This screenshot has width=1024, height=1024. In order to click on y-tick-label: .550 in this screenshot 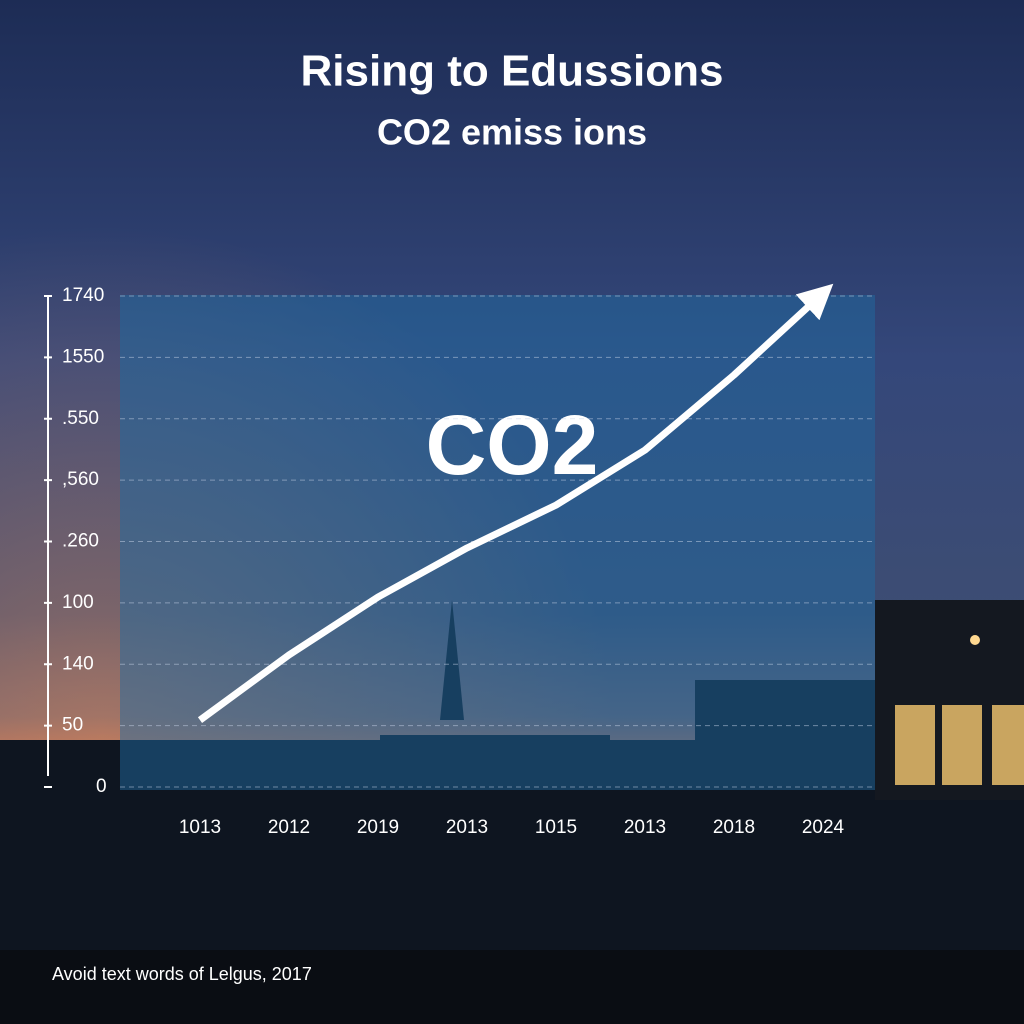, I will do `click(80, 418)`.